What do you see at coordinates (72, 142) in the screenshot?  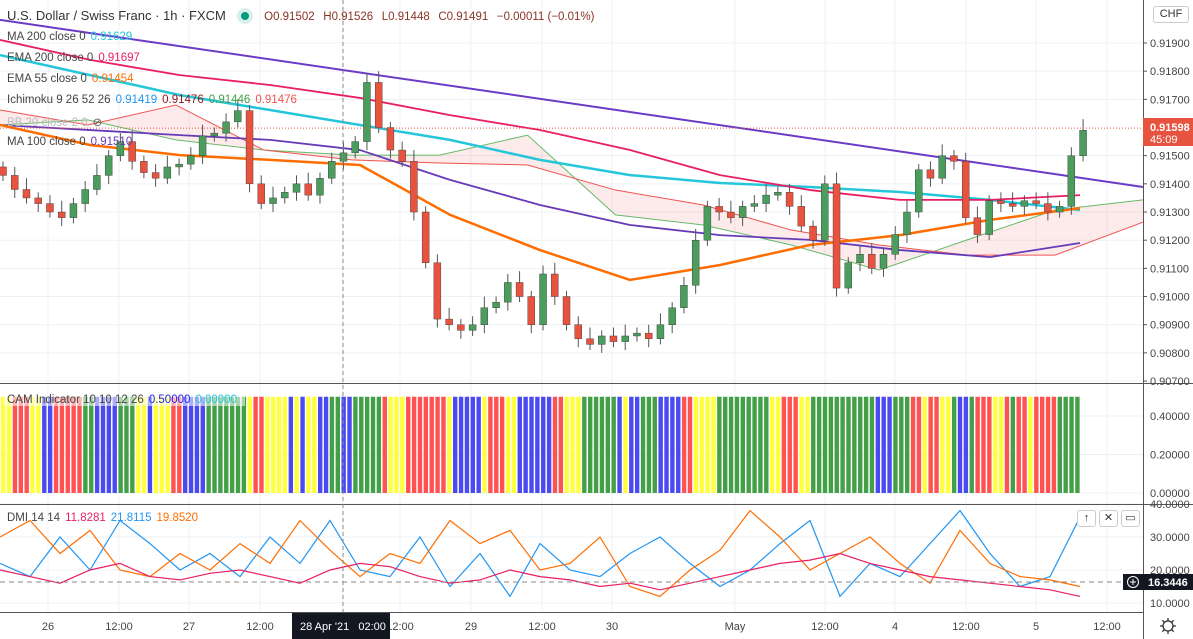 I see `legend-ma100: MA 100 close 0 0.91510` at bounding box center [72, 142].